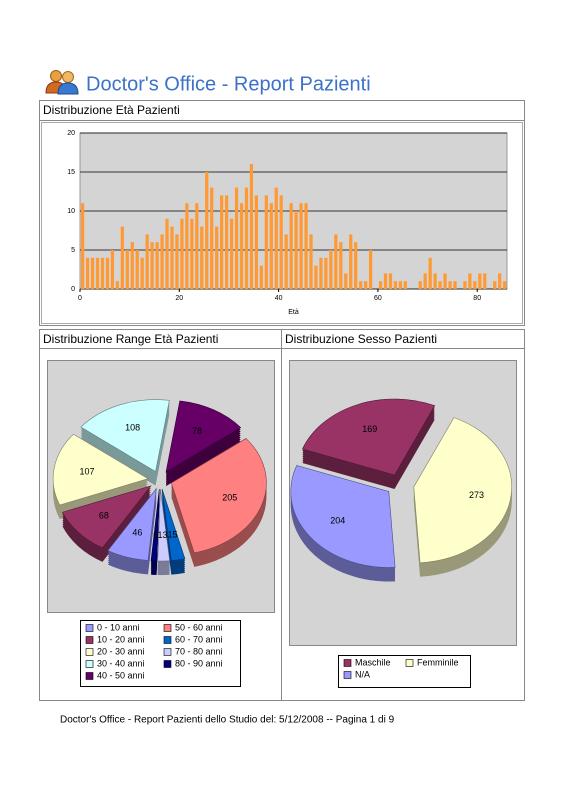 This screenshot has height=800, width=565. Describe the element at coordinates (293, 312) in the screenshot. I see `x-axis-label: Età` at that location.